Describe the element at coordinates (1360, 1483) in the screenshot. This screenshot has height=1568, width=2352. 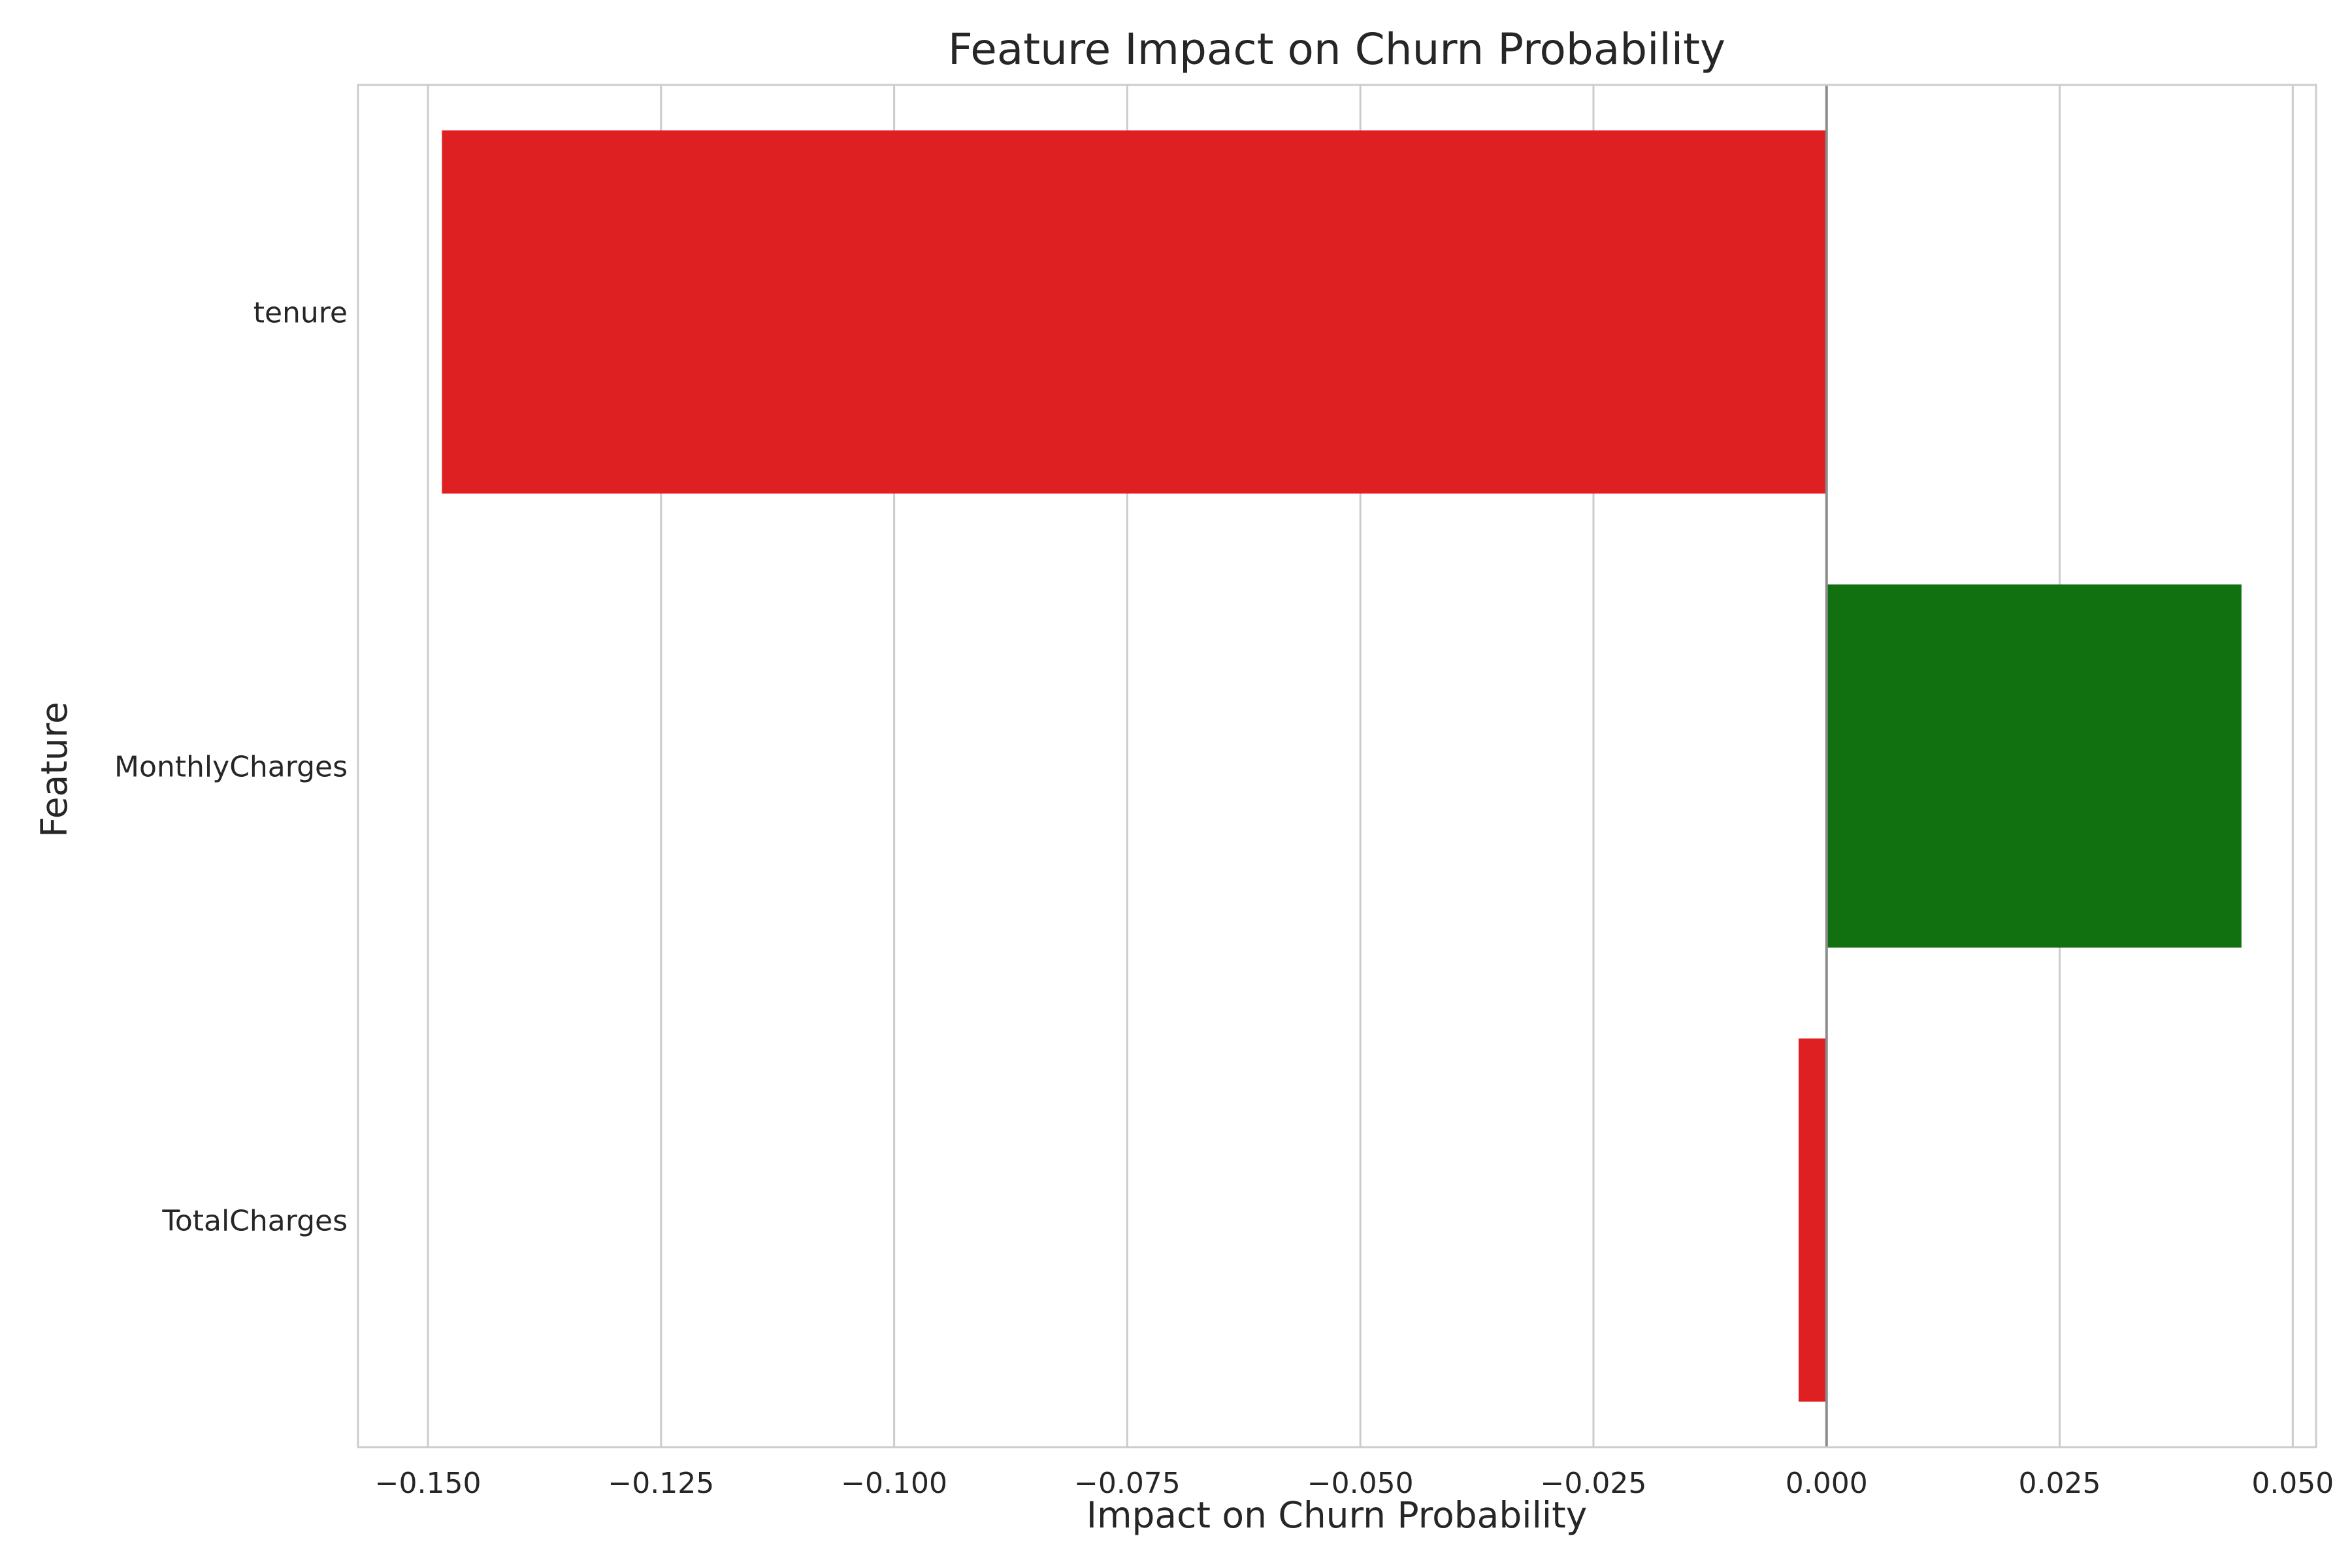
I see `x-tick-label: −0.050` at that location.